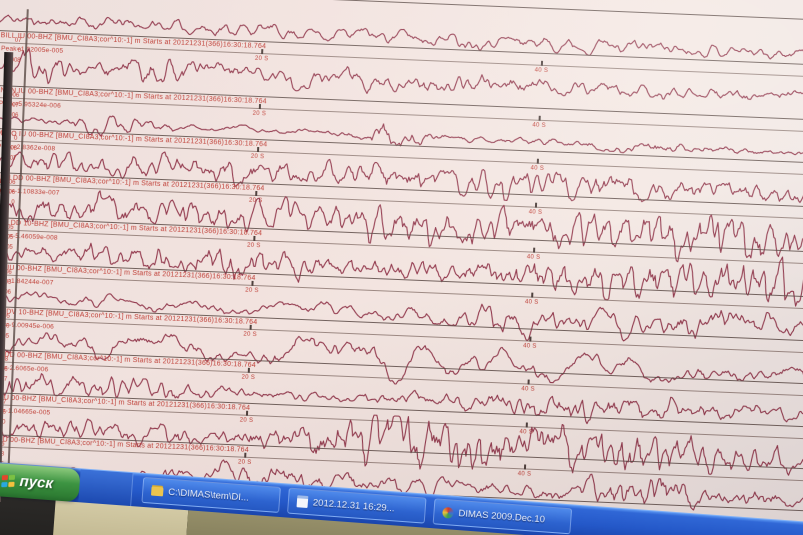 This screenshot has height=535, width=803. What do you see at coordinates (302, 502) in the screenshot?
I see `window-icon` at bounding box center [302, 502].